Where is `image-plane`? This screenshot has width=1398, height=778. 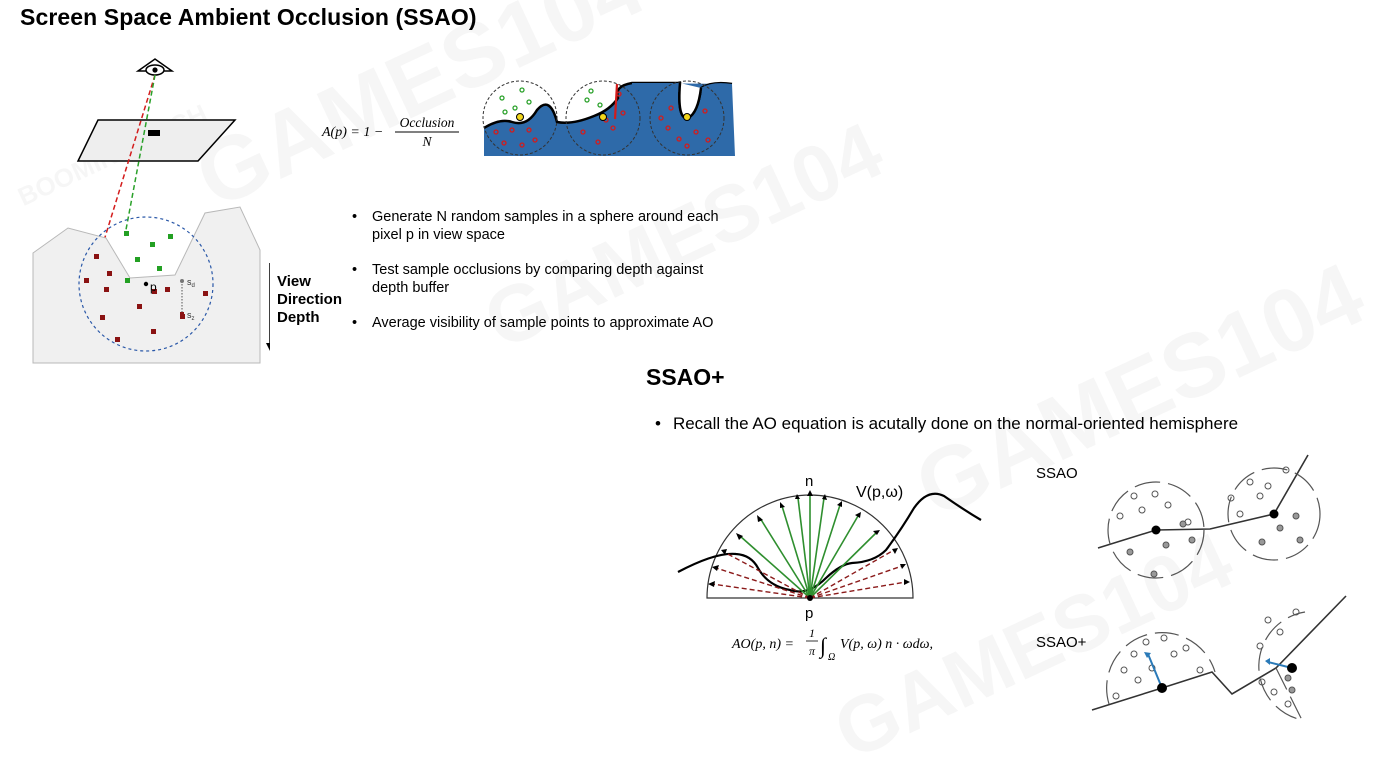 image-plane is located at coordinates (156, 140).